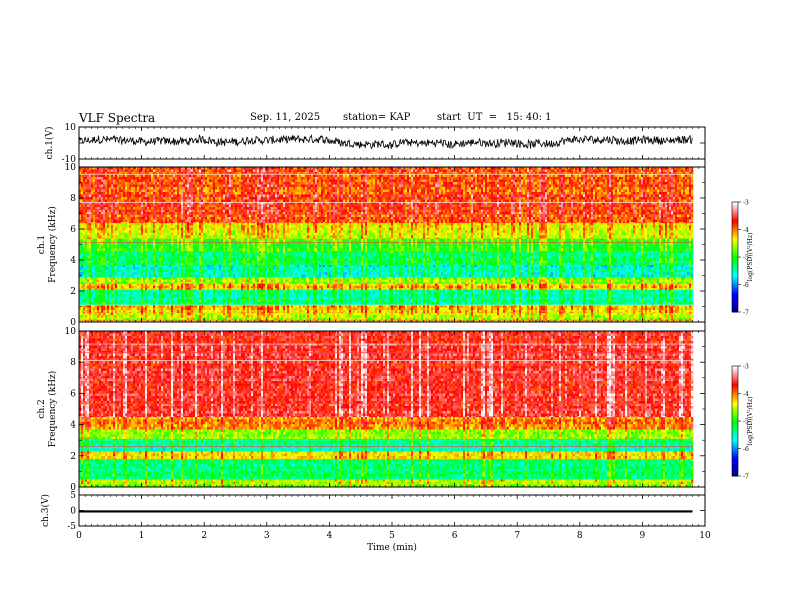 This screenshot has width=792, height=612. Describe the element at coordinates (746, 367) in the screenshot. I see `ch2-colorbar-tick-label: -3` at that location.